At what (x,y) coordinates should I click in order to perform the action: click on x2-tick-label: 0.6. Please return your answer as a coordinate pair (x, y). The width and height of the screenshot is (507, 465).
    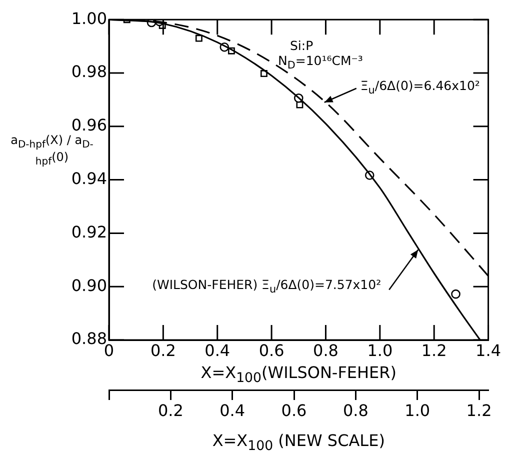
    Looking at the image, I should click on (294, 410).